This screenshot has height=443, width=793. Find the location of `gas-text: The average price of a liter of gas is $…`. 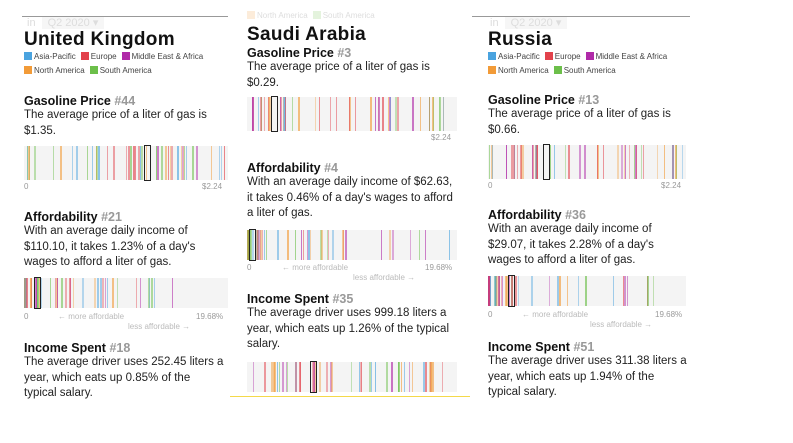

gas-text: The average price of a liter of gas is $… is located at coordinates (338, 75).